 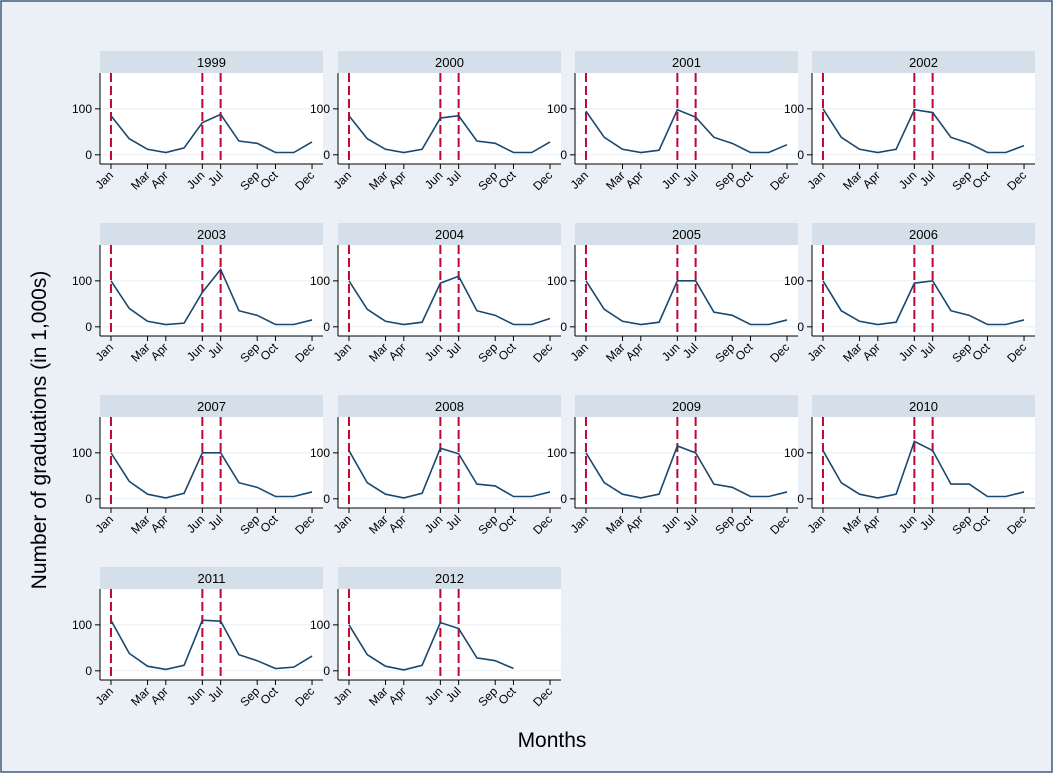 I want to click on panel-title: 2008, so click(x=449, y=406).